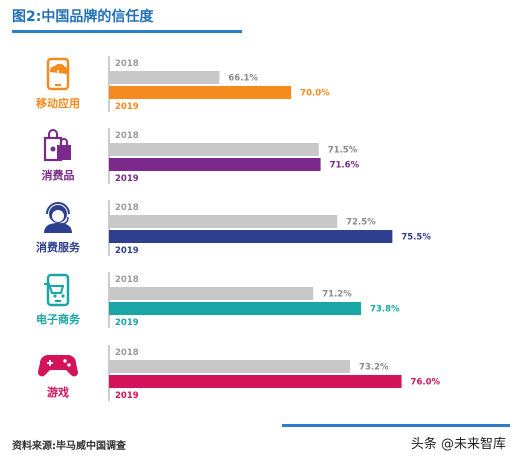 This screenshot has width=520, height=464. What do you see at coordinates (345, 166) in the screenshot?
I see `value-label-2019: 71.6%` at bounding box center [345, 166].